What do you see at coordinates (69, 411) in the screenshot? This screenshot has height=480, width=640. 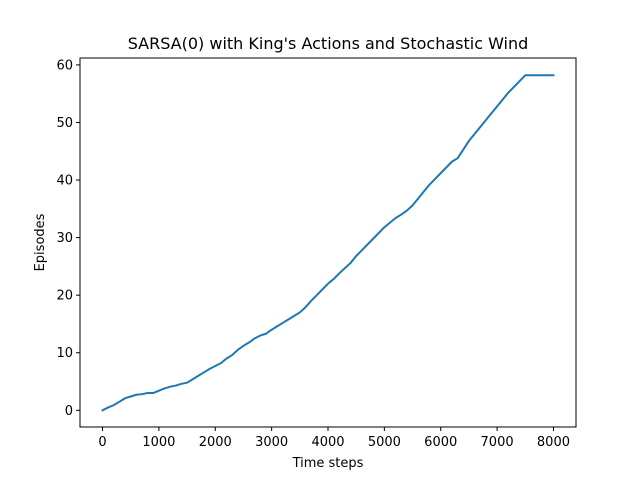 I see `y-tick-label: 0` at bounding box center [69, 411].